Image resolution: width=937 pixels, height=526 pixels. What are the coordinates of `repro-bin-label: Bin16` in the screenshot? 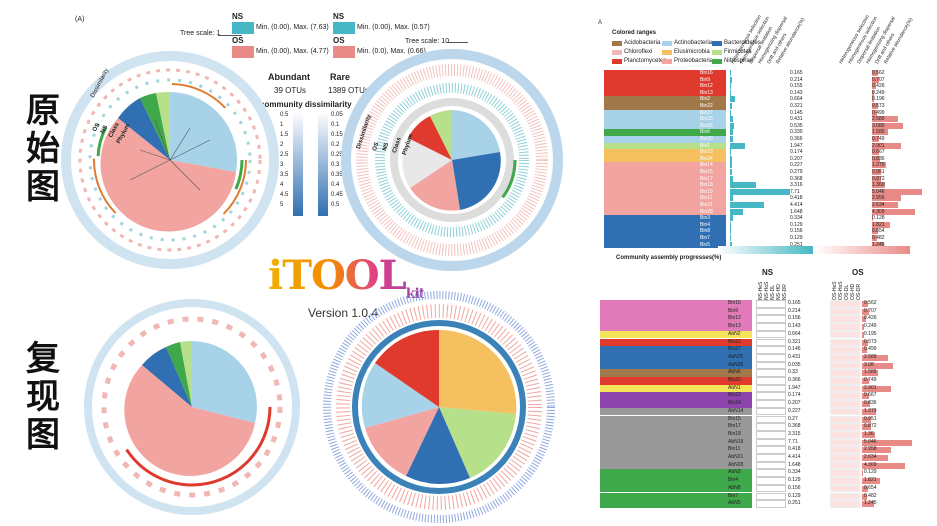 It's located at (734, 303).